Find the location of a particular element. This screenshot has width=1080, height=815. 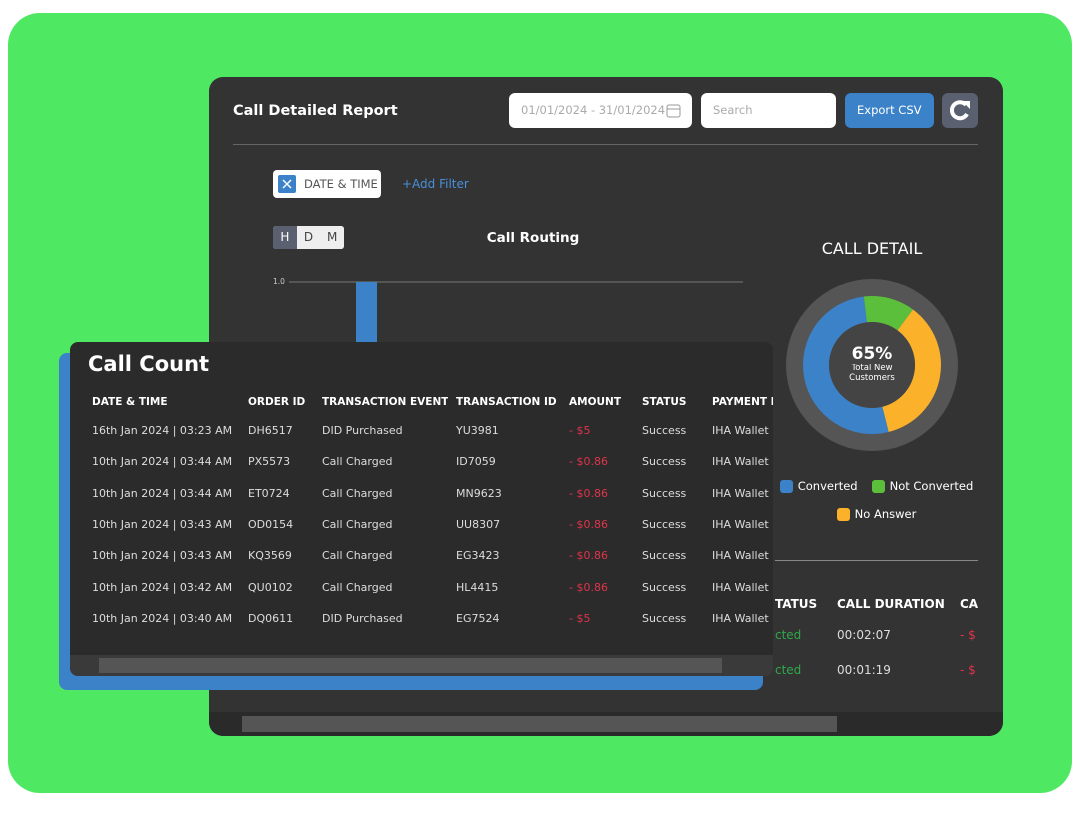

call-count-title: Call Count is located at coordinates (149, 364).